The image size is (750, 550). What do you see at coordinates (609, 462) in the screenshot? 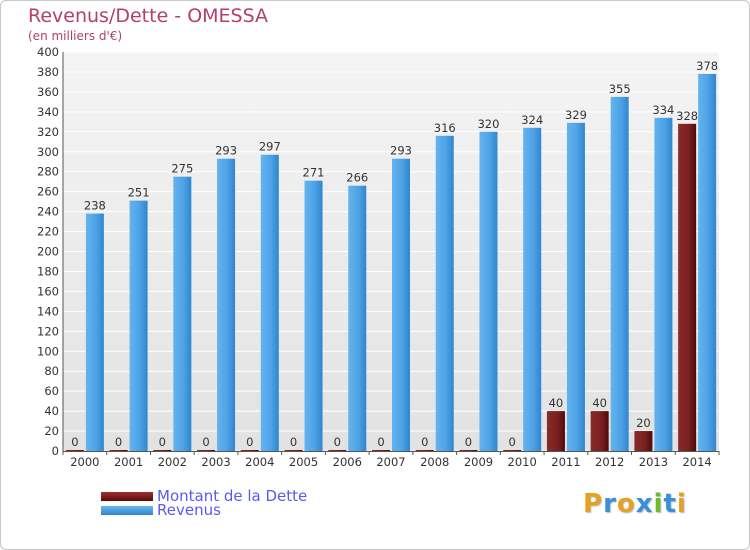
I see `x-tick-label: 2012` at bounding box center [609, 462].